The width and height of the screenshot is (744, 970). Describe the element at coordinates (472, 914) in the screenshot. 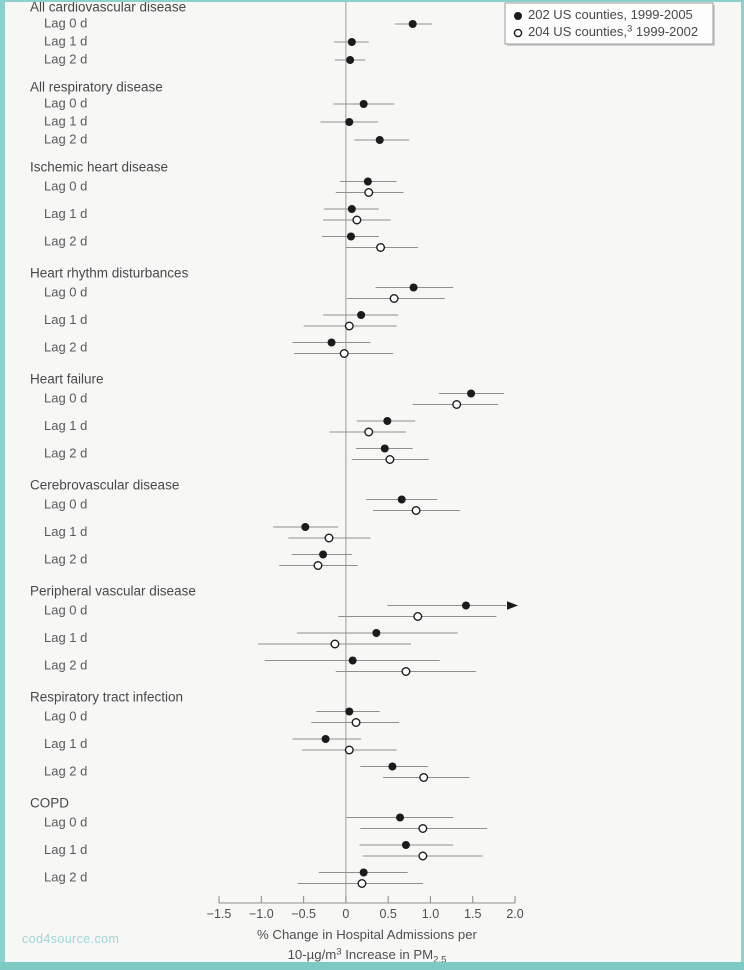

I see `x-axis-tick-label: 1.5` at that location.